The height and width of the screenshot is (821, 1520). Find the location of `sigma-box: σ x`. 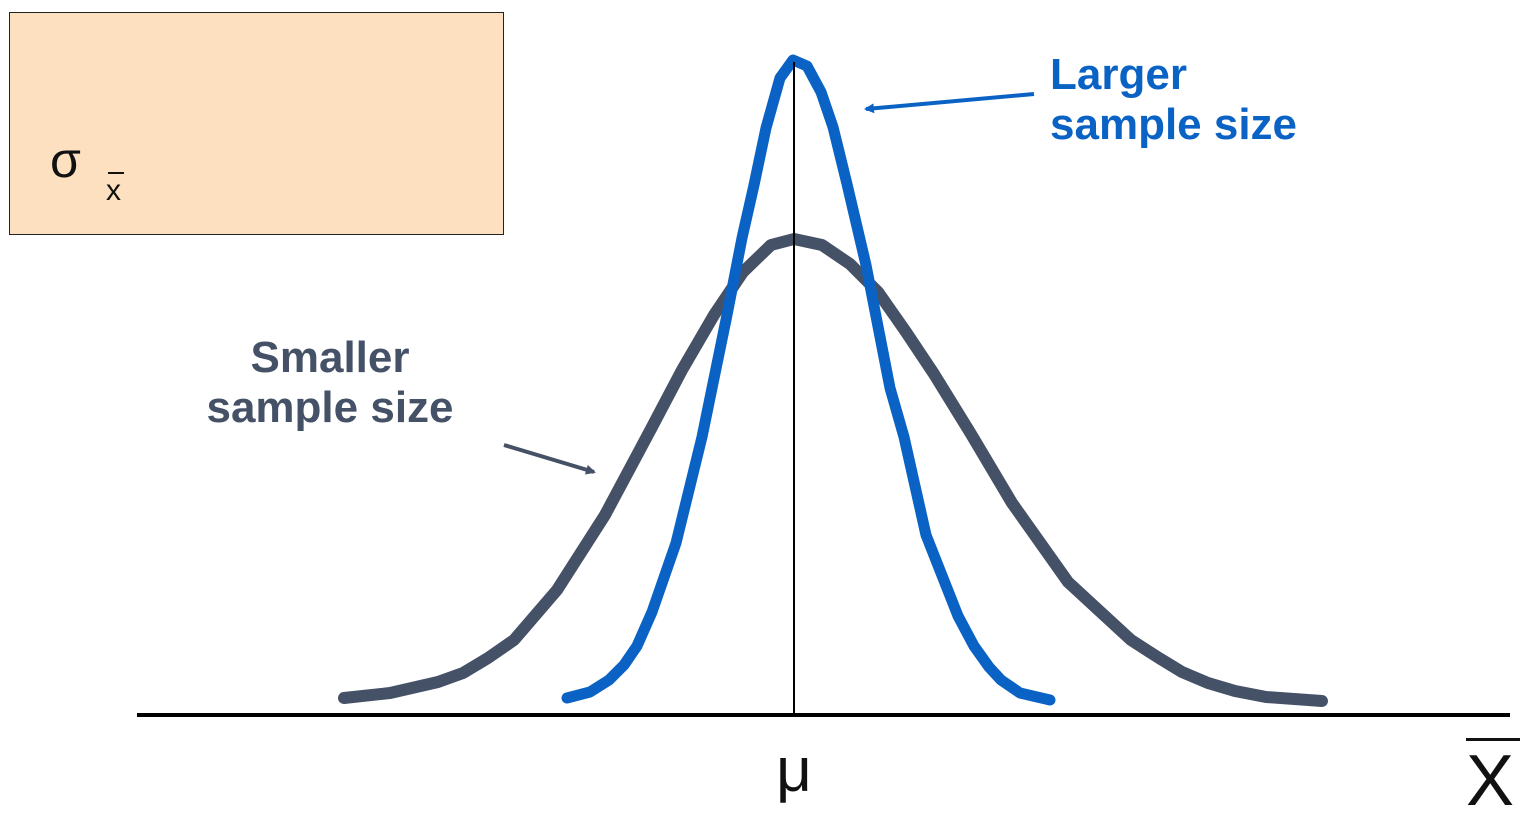

sigma-box: σ x is located at coordinates (256, 123).